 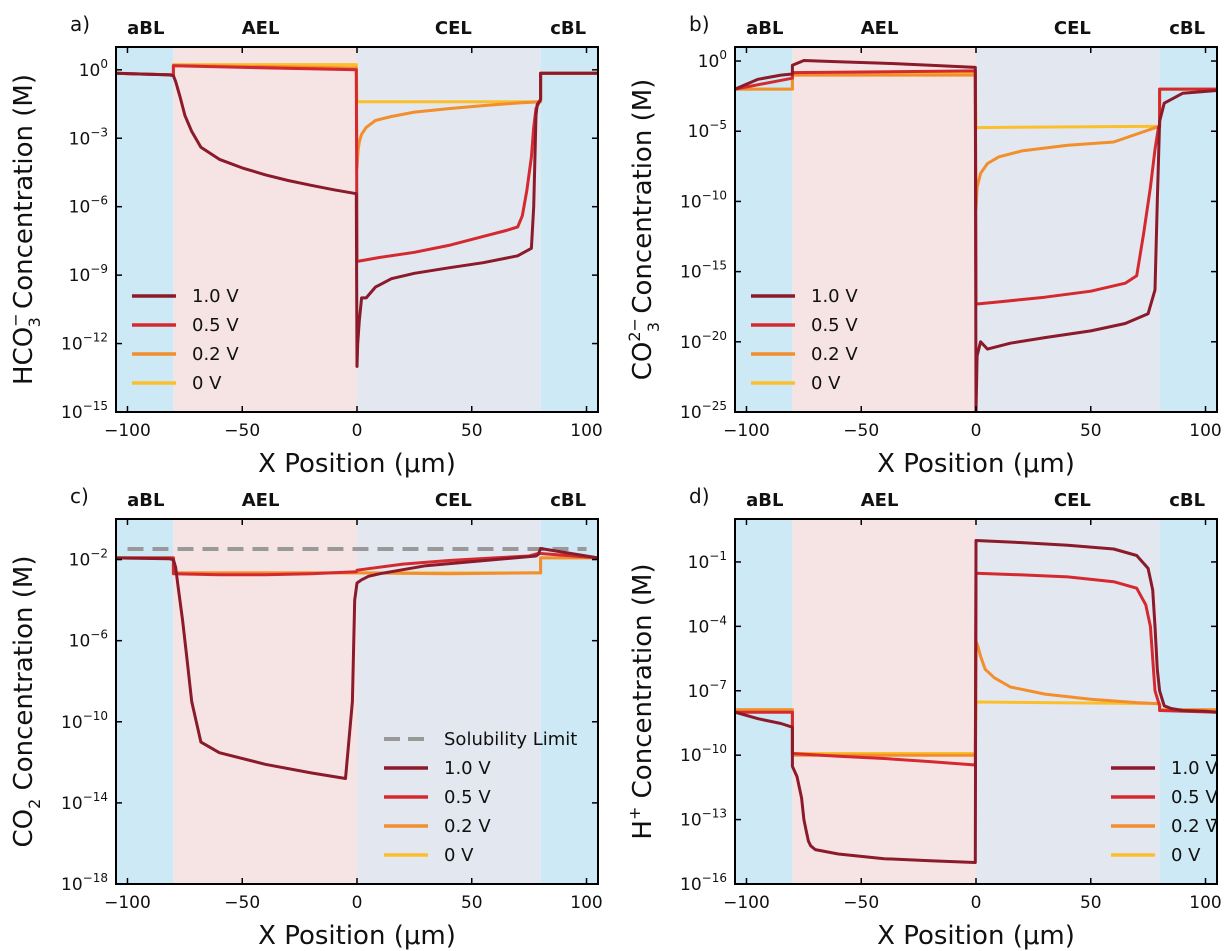 What do you see at coordinates (26, 702) in the screenshot?
I see `y-axis-label: CO2 Concentration (M)` at bounding box center [26, 702].